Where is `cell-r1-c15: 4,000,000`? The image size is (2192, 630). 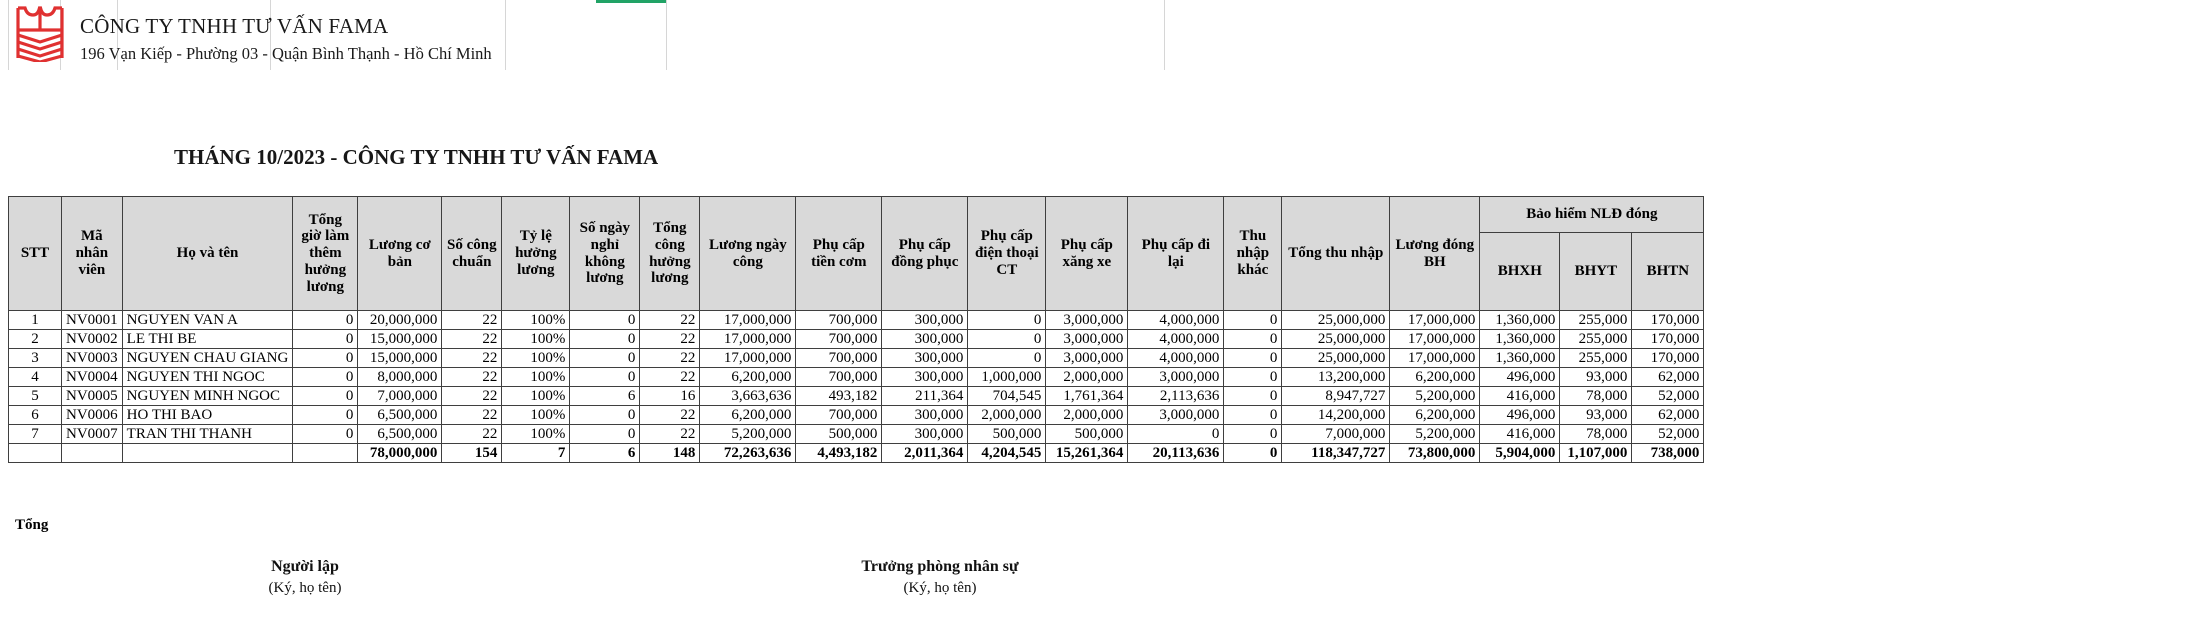
cell-r1-c15: 4,000,000 is located at coordinates (1176, 320).